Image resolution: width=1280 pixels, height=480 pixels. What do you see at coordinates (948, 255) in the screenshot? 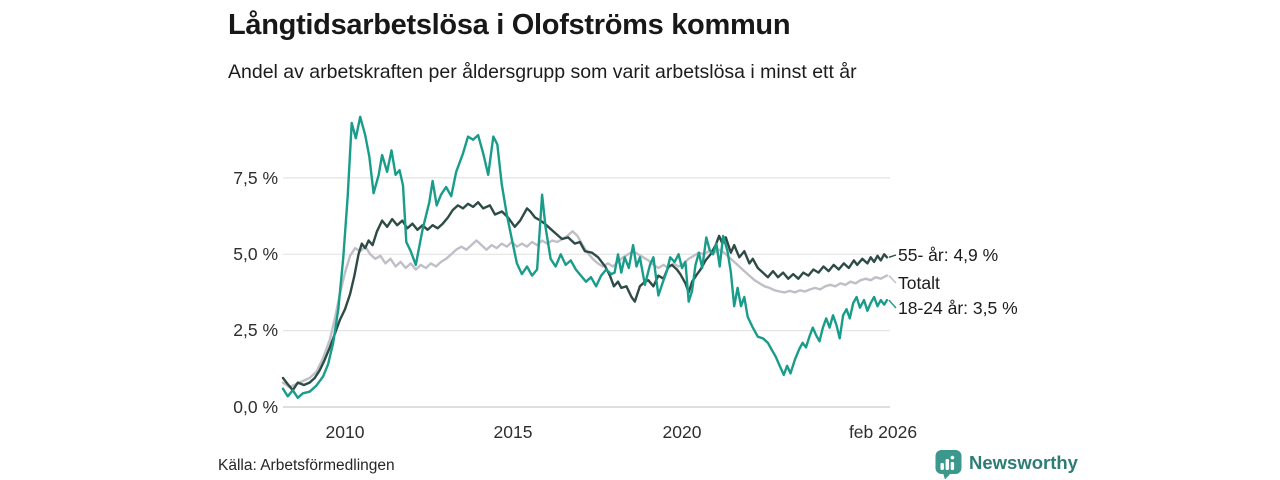
I see `series-end-label-55-ar: 55- år: 4,9 %` at bounding box center [948, 255].